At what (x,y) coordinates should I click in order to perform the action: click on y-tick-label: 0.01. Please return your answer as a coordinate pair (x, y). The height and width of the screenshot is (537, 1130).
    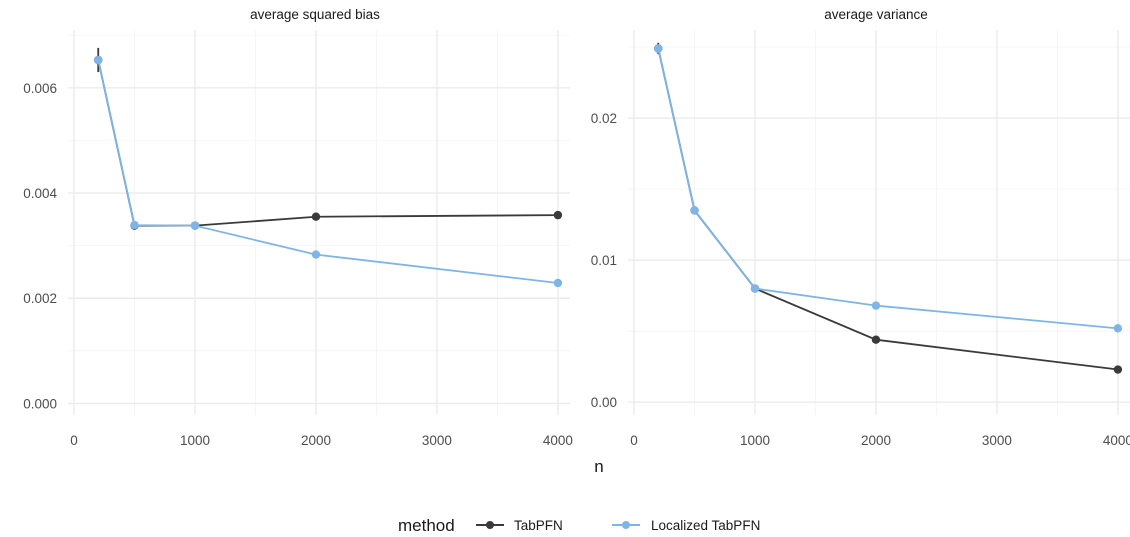
    Looking at the image, I should click on (604, 260).